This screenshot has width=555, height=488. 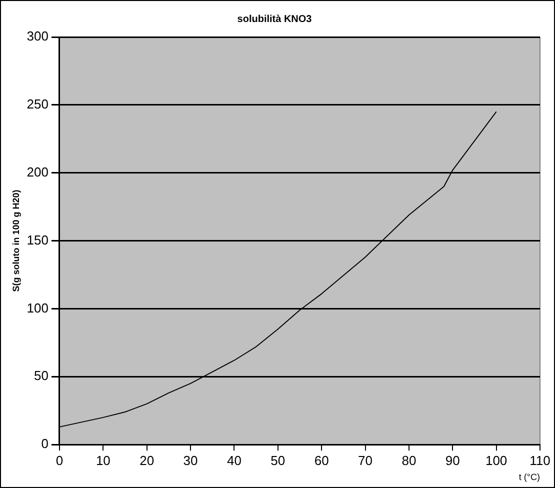 What do you see at coordinates (44, 444) in the screenshot?
I see `y-tick-label: 0` at bounding box center [44, 444].